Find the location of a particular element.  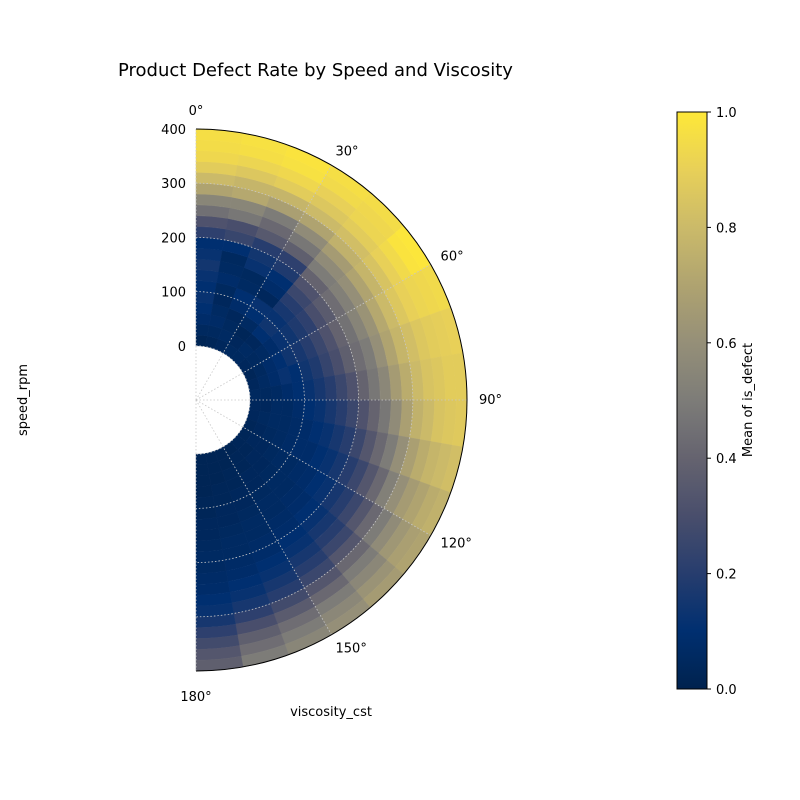

colorbar-tick-label: 0.0 is located at coordinates (726, 690).